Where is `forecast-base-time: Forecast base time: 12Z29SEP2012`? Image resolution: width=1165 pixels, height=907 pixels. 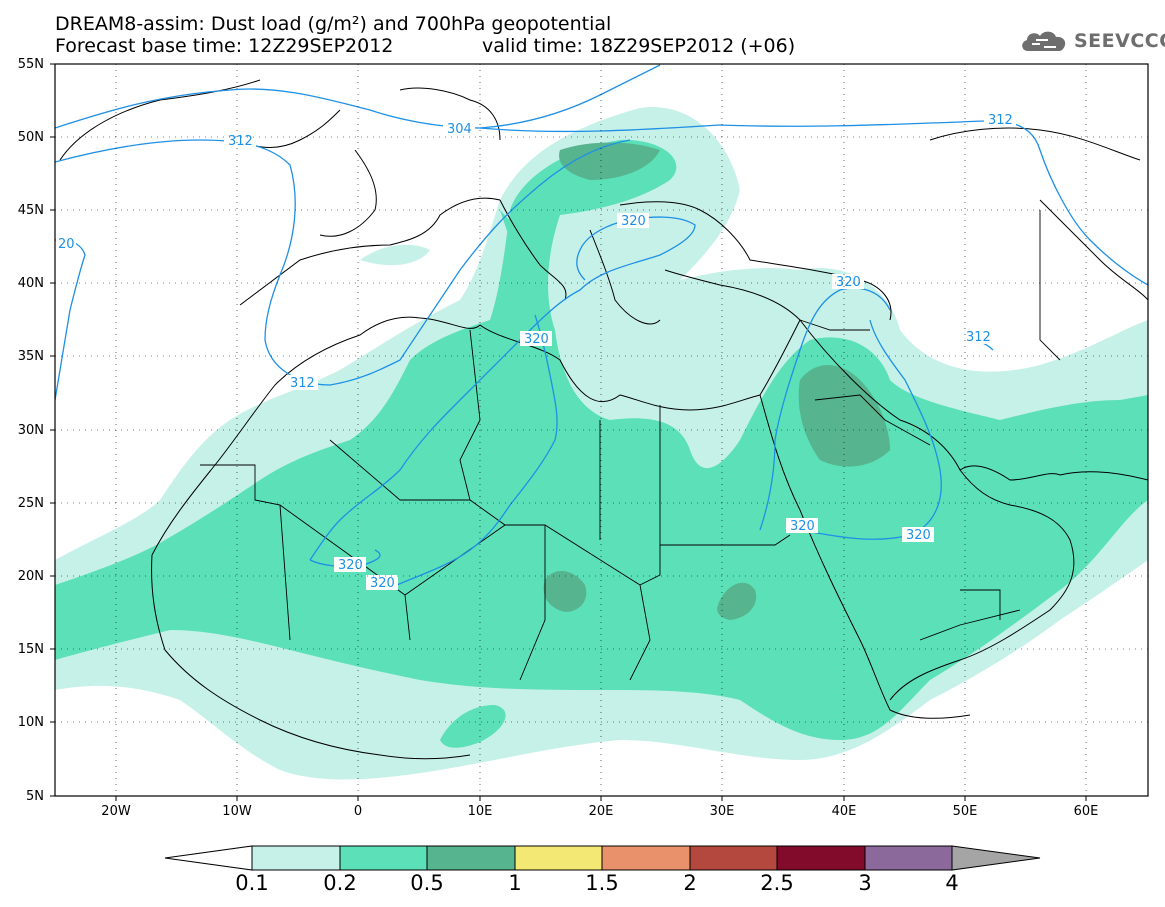
forecast-base-time: Forecast base time: 12Z29SEP2012 is located at coordinates (224, 46).